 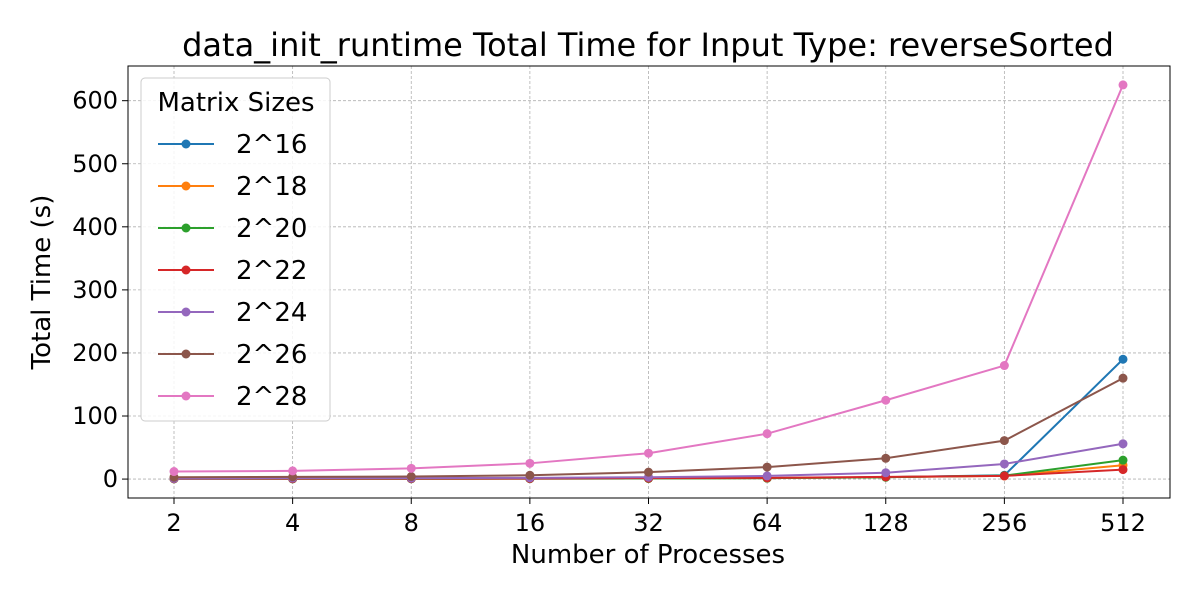 What do you see at coordinates (411, 523) in the screenshot?
I see `x-tick-label: 8` at bounding box center [411, 523].